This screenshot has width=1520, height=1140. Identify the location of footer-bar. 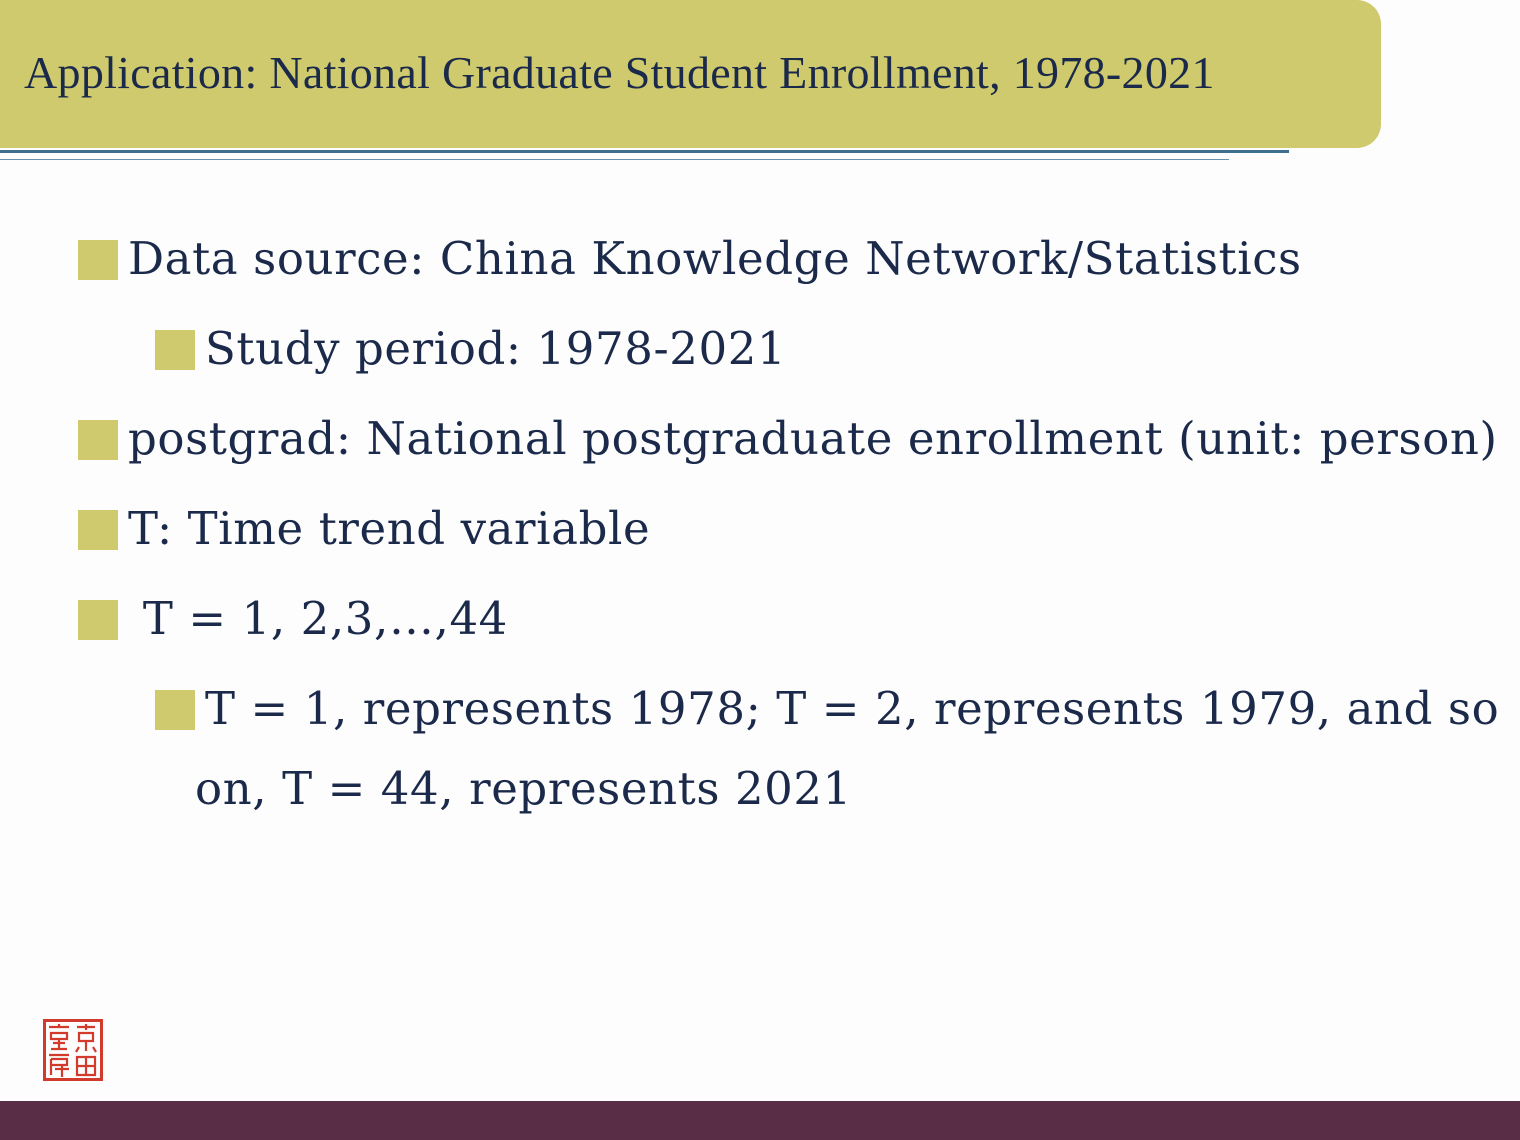
(760, 1120).